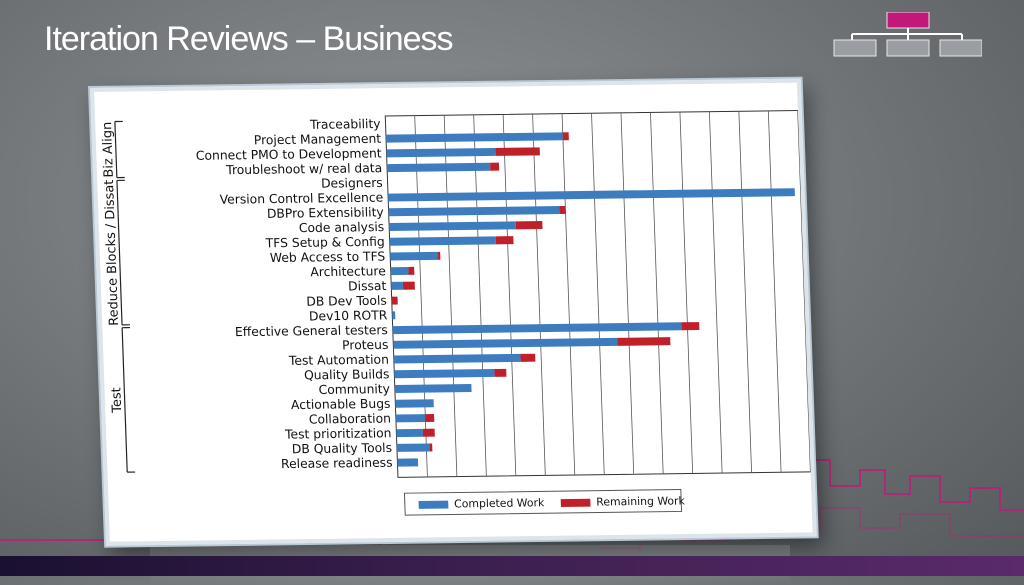 Image resolution: width=1024 pixels, height=585 pixels. I want to click on category-label: Code analysis, so click(342, 227).